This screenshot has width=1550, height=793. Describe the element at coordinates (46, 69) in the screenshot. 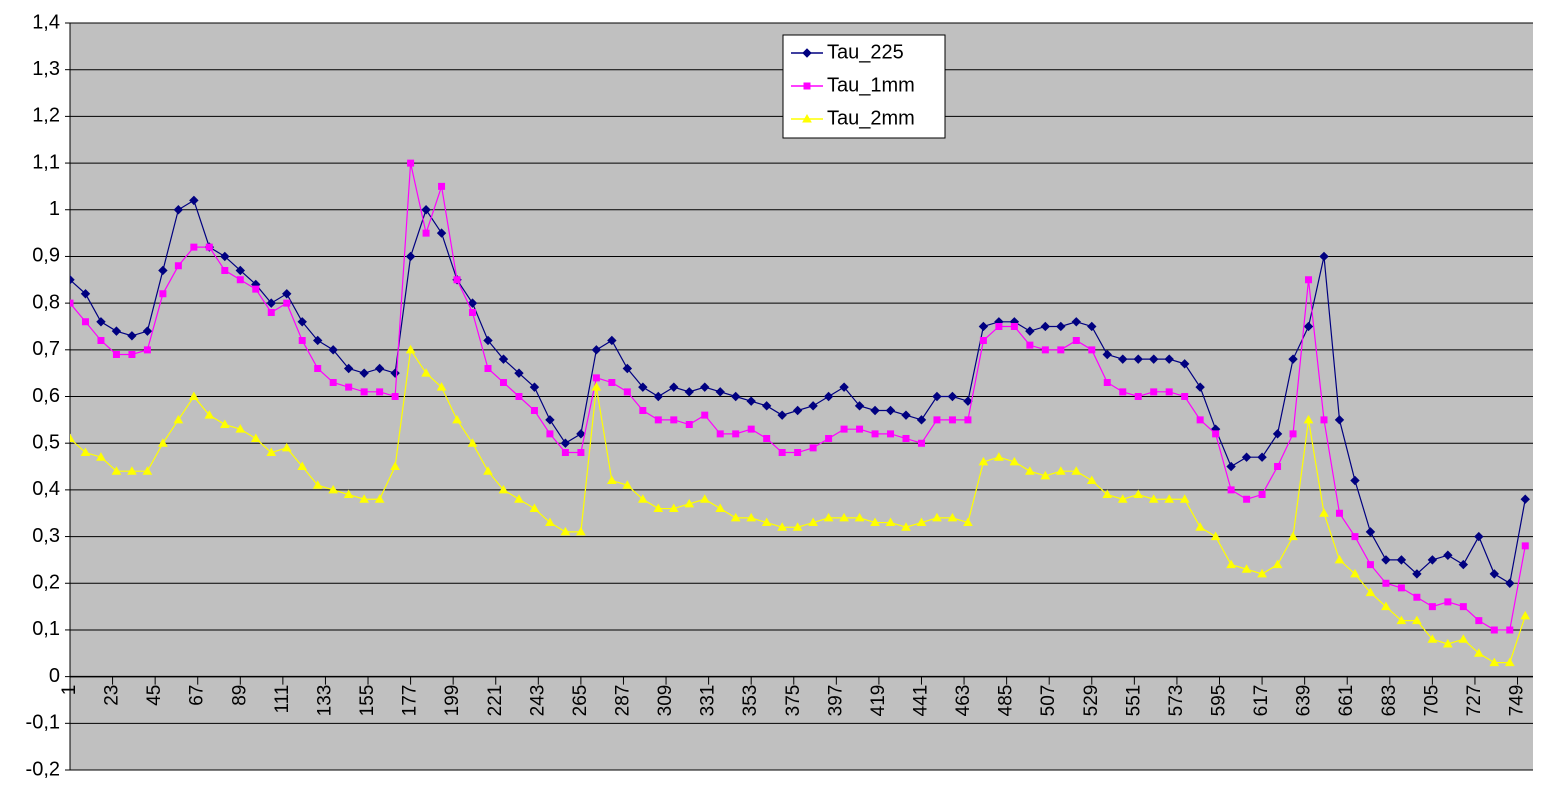

I see `y-tick-label: 1,3` at that location.